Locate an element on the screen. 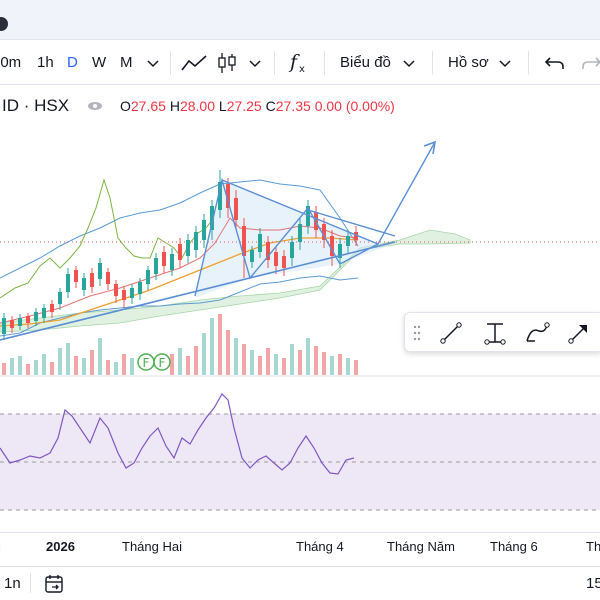 The image size is (600, 600). undo-icon is located at coordinates (555, 63).